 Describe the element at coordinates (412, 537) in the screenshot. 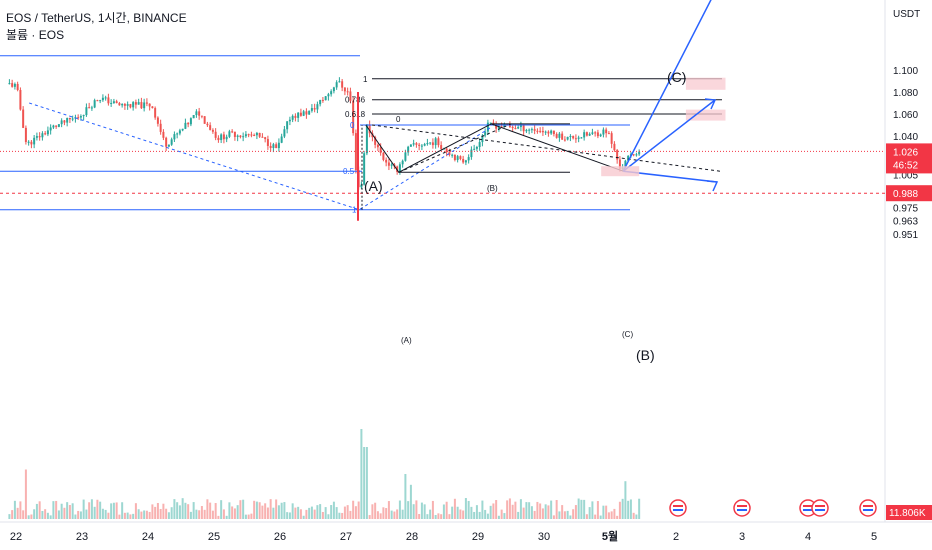

I see `time-axis-tick: 28` at that location.